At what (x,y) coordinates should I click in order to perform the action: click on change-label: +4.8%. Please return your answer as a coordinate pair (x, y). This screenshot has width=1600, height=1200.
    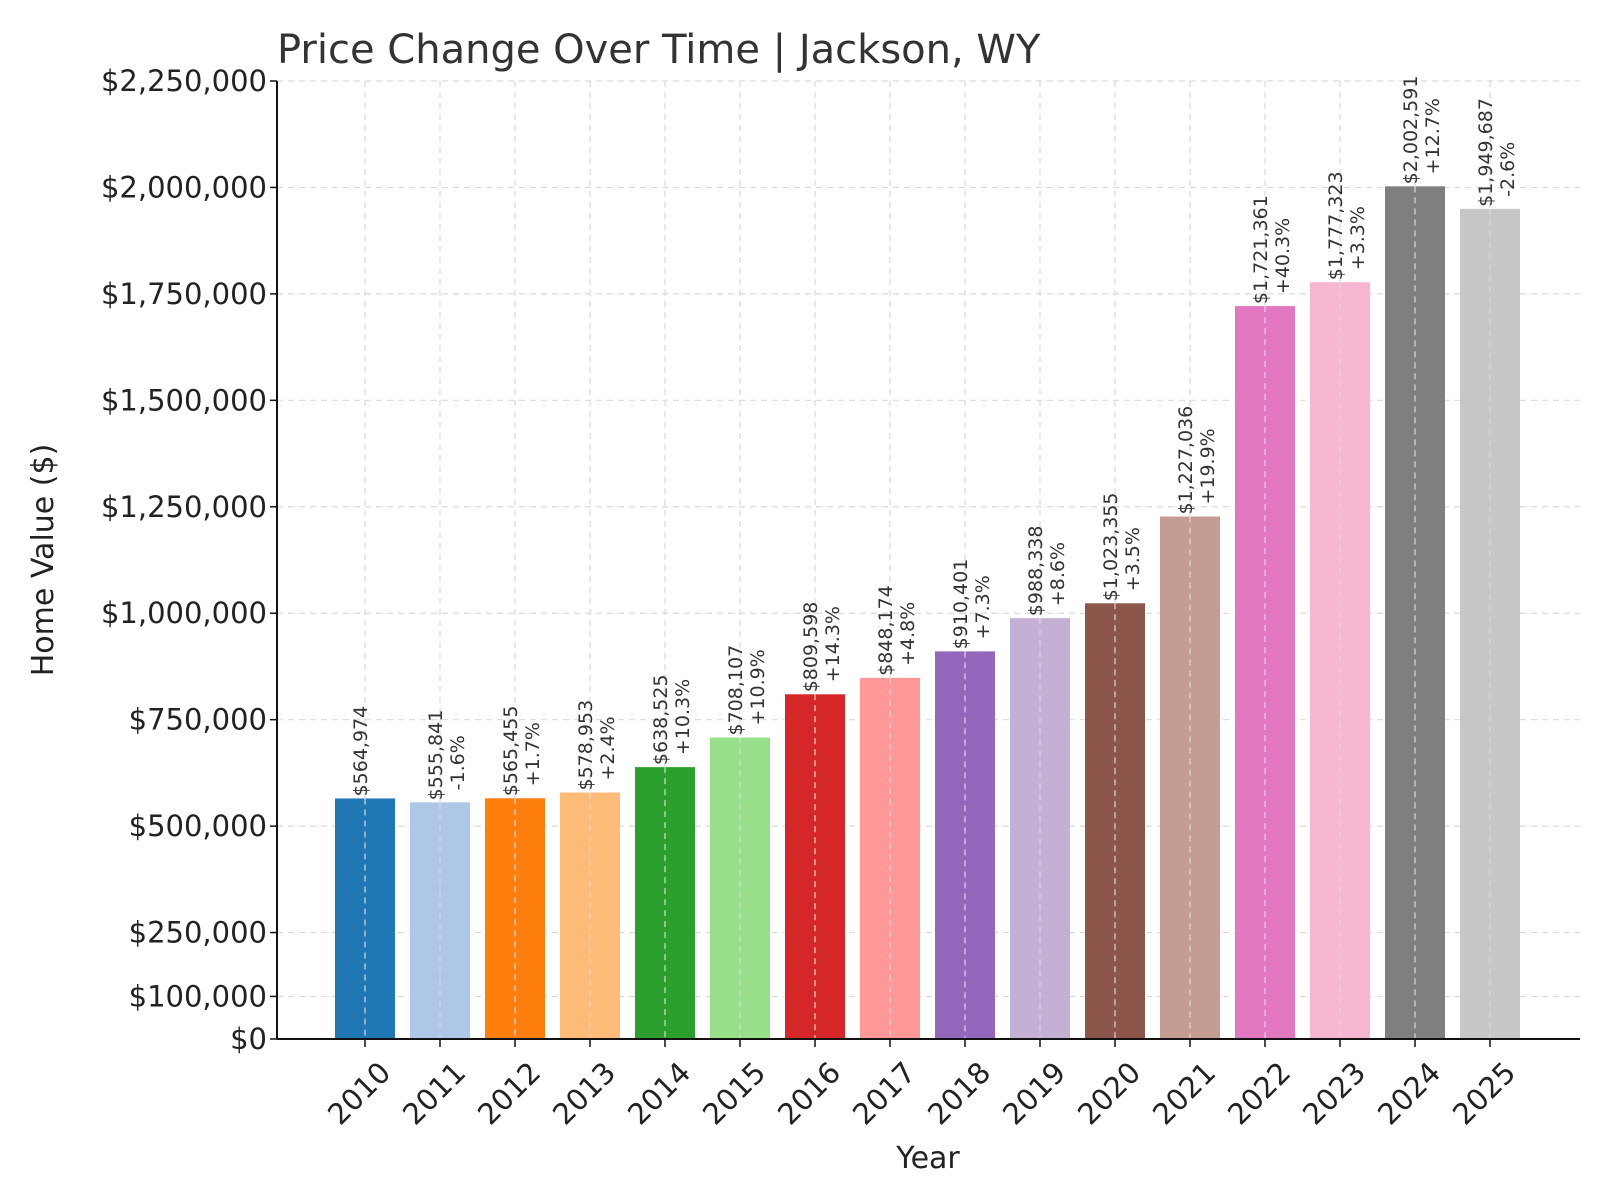
    Looking at the image, I should click on (908, 634).